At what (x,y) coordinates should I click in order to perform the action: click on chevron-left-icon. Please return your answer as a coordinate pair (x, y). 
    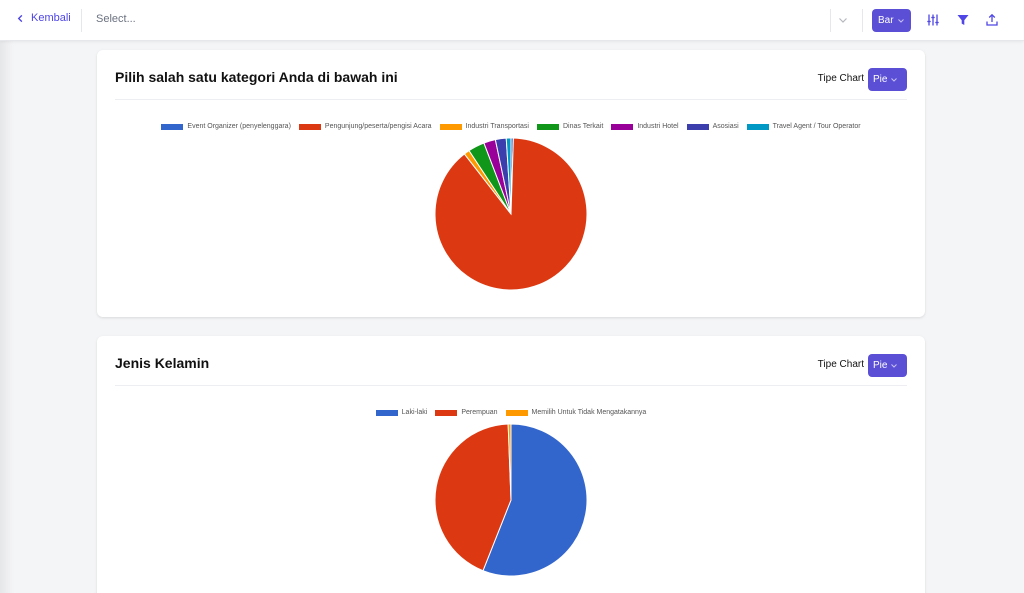
    Looking at the image, I should click on (20, 18).